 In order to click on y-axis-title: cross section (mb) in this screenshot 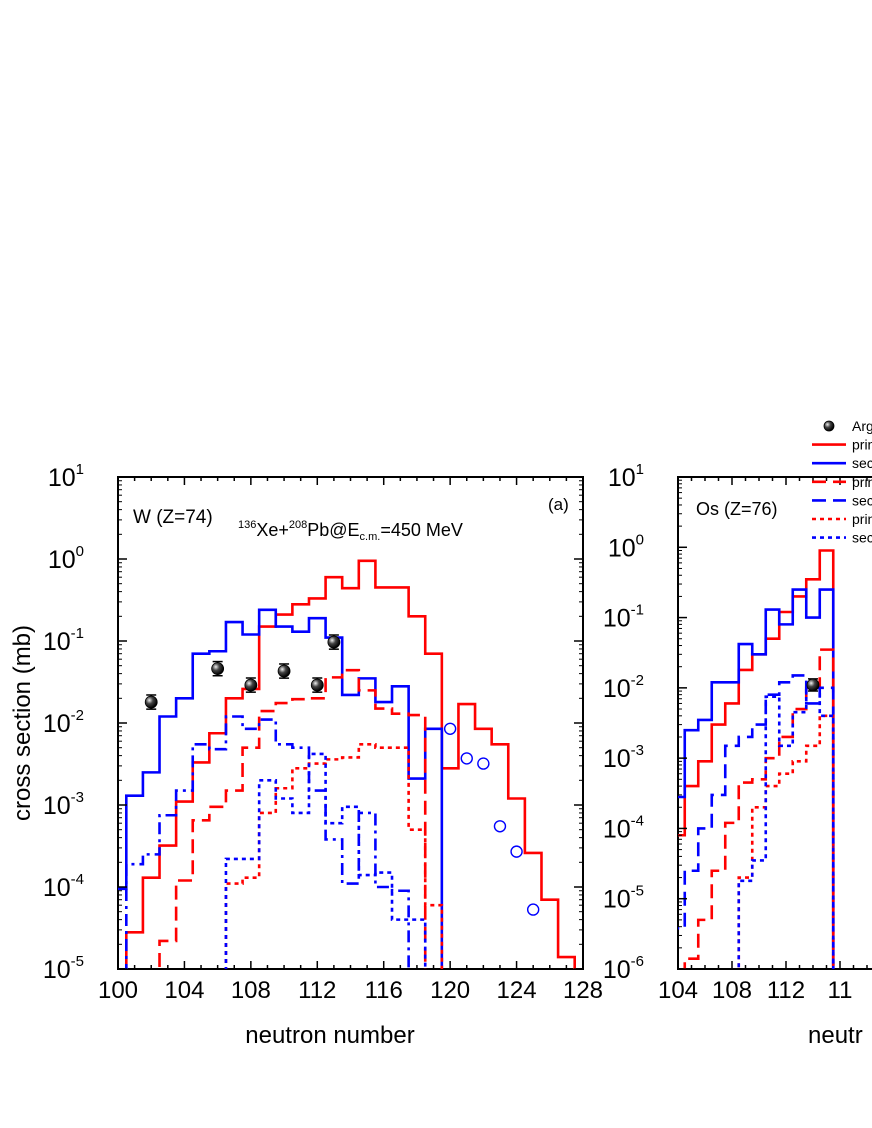, I will do `click(22, 723)`.